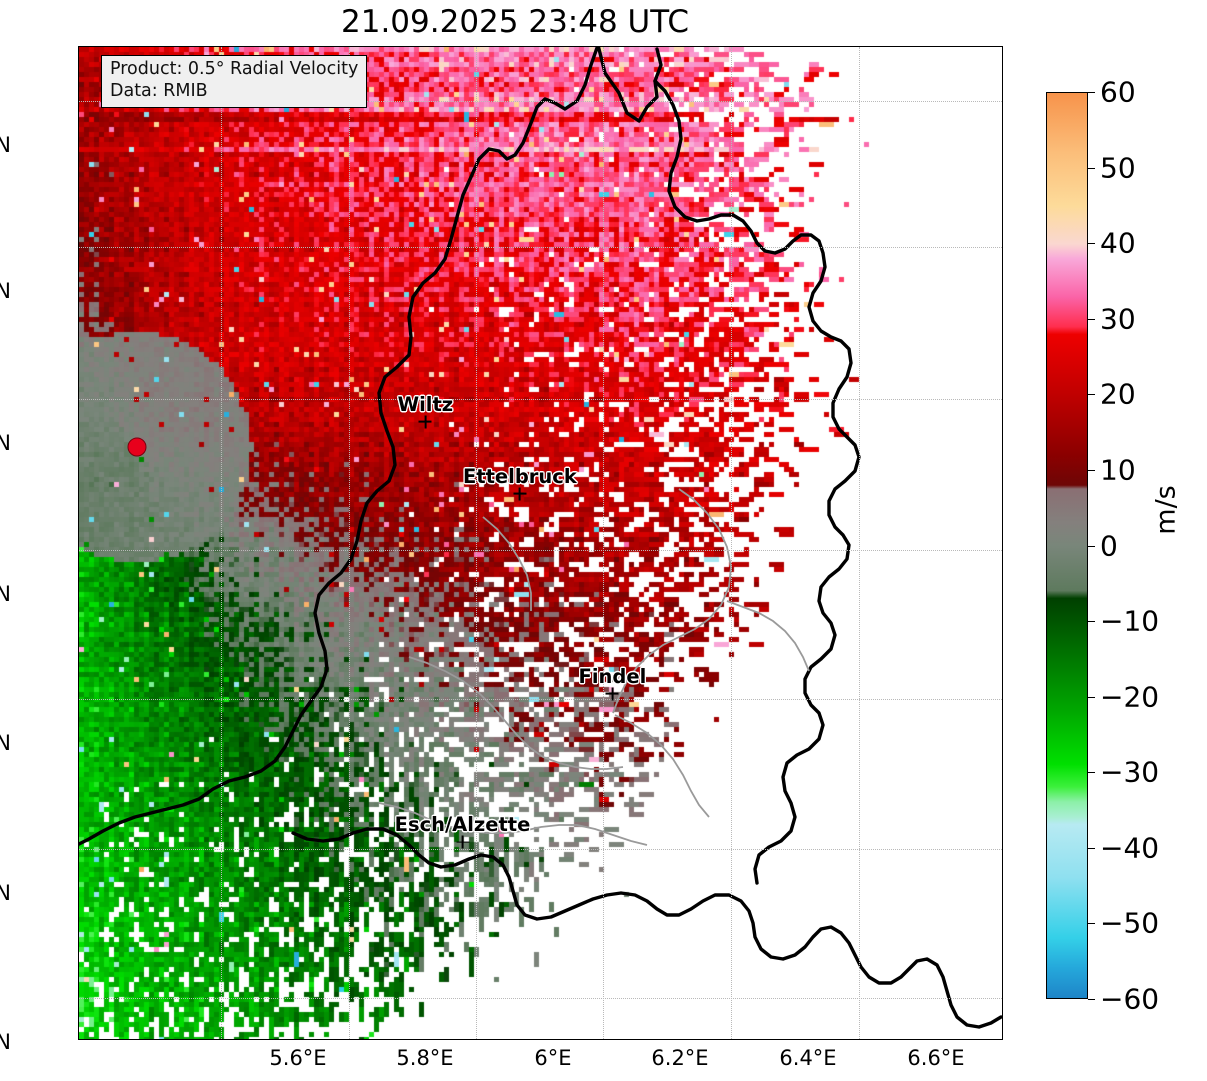  What do you see at coordinates (5, 893) in the screenshot?
I see `y-tick-label: 49.5°N` at bounding box center [5, 893].